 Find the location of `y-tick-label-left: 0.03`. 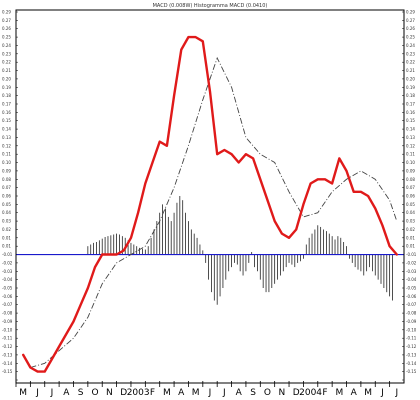

y-tick-label-left: 0.03 is located at coordinates (6, 221).